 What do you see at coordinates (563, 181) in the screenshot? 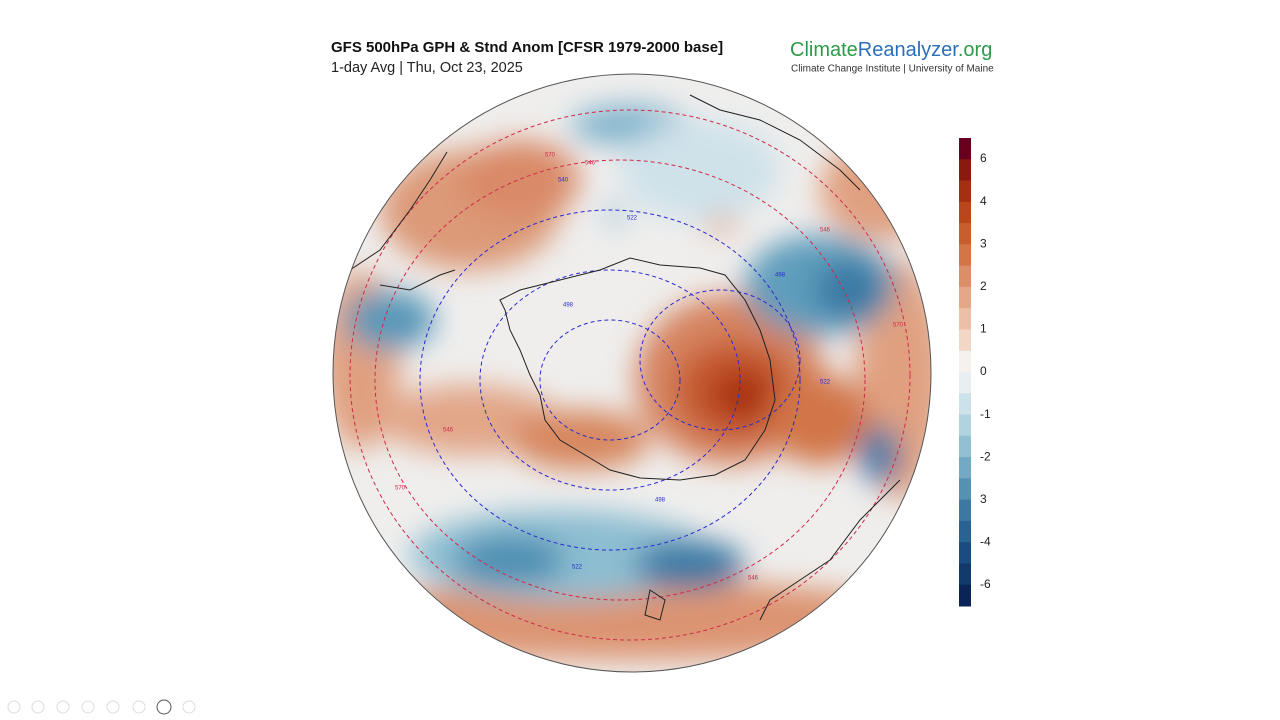
I see `contour-label: 540` at bounding box center [563, 181].